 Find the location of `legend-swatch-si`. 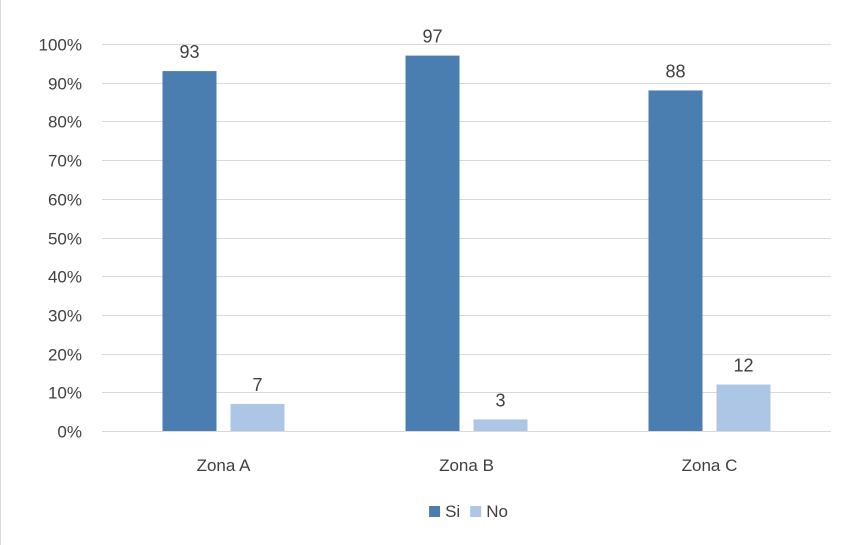

legend-swatch-si is located at coordinates (435, 511).